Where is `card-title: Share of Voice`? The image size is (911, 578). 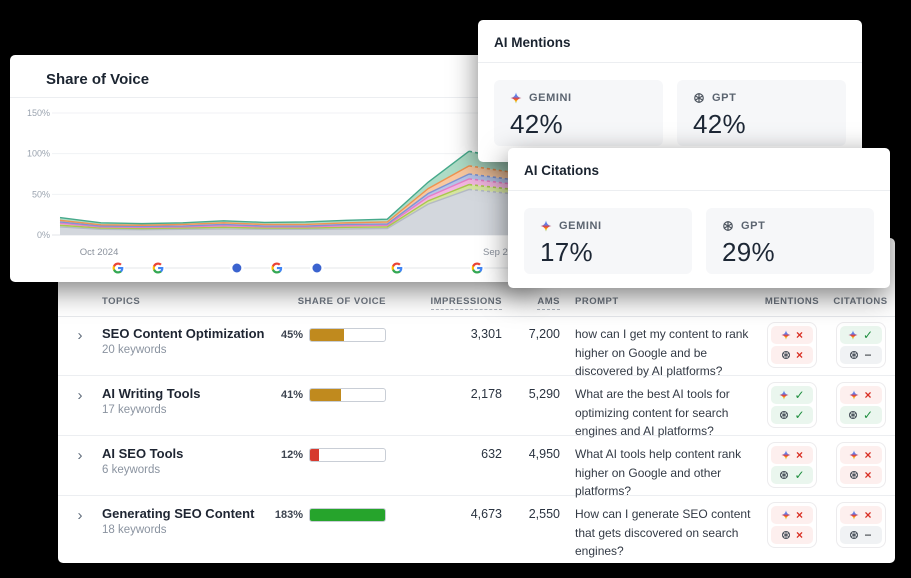
card-title: Share of Voice is located at coordinates (98, 79).